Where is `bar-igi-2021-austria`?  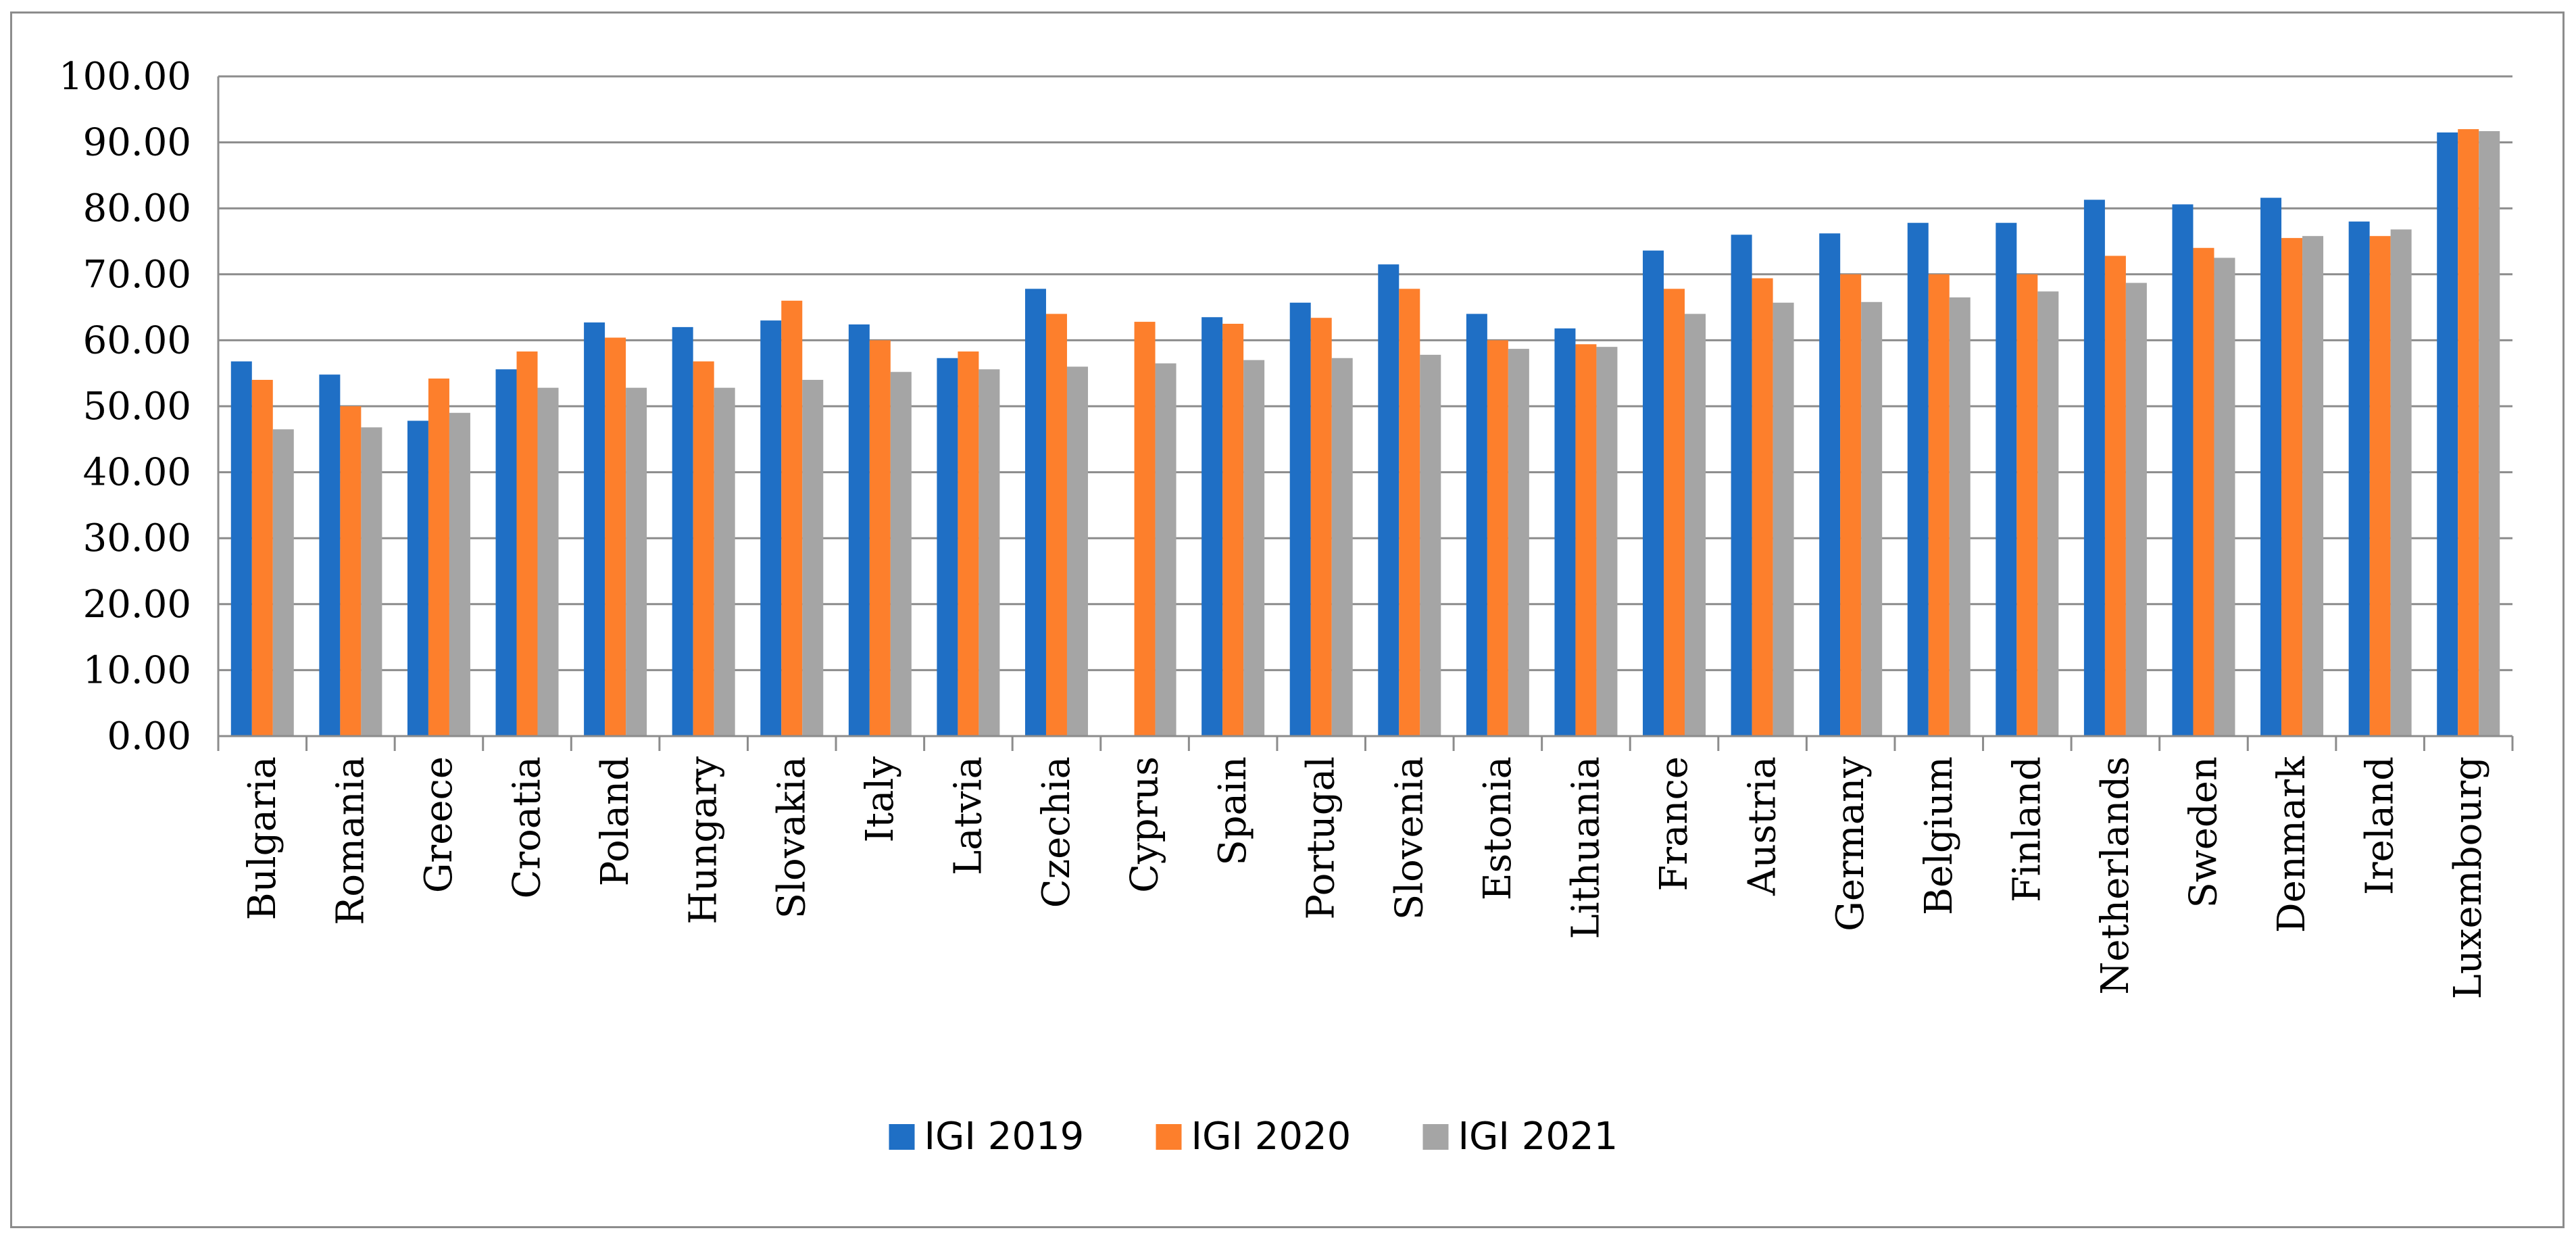
bar-igi-2021-austria is located at coordinates (1784, 519).